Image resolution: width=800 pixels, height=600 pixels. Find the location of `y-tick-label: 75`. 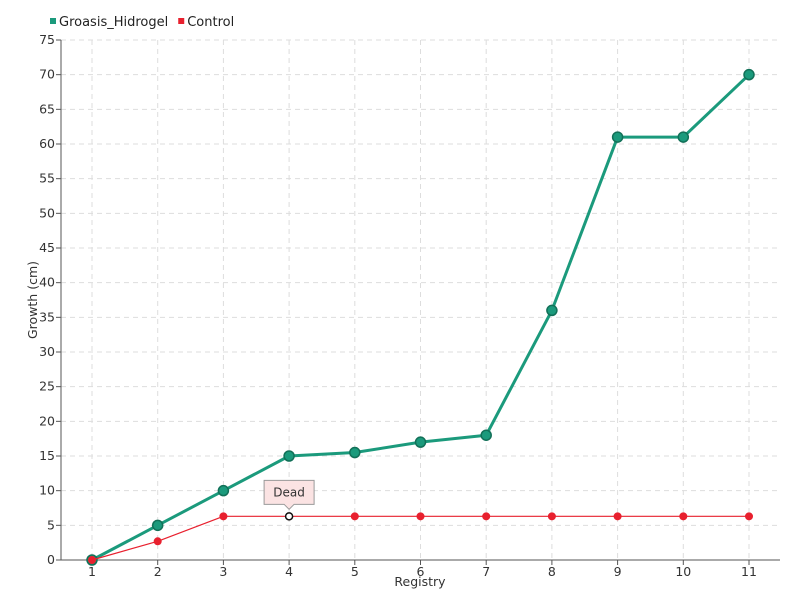

y-tick-label: 75 is located at coordinates (47, 39).